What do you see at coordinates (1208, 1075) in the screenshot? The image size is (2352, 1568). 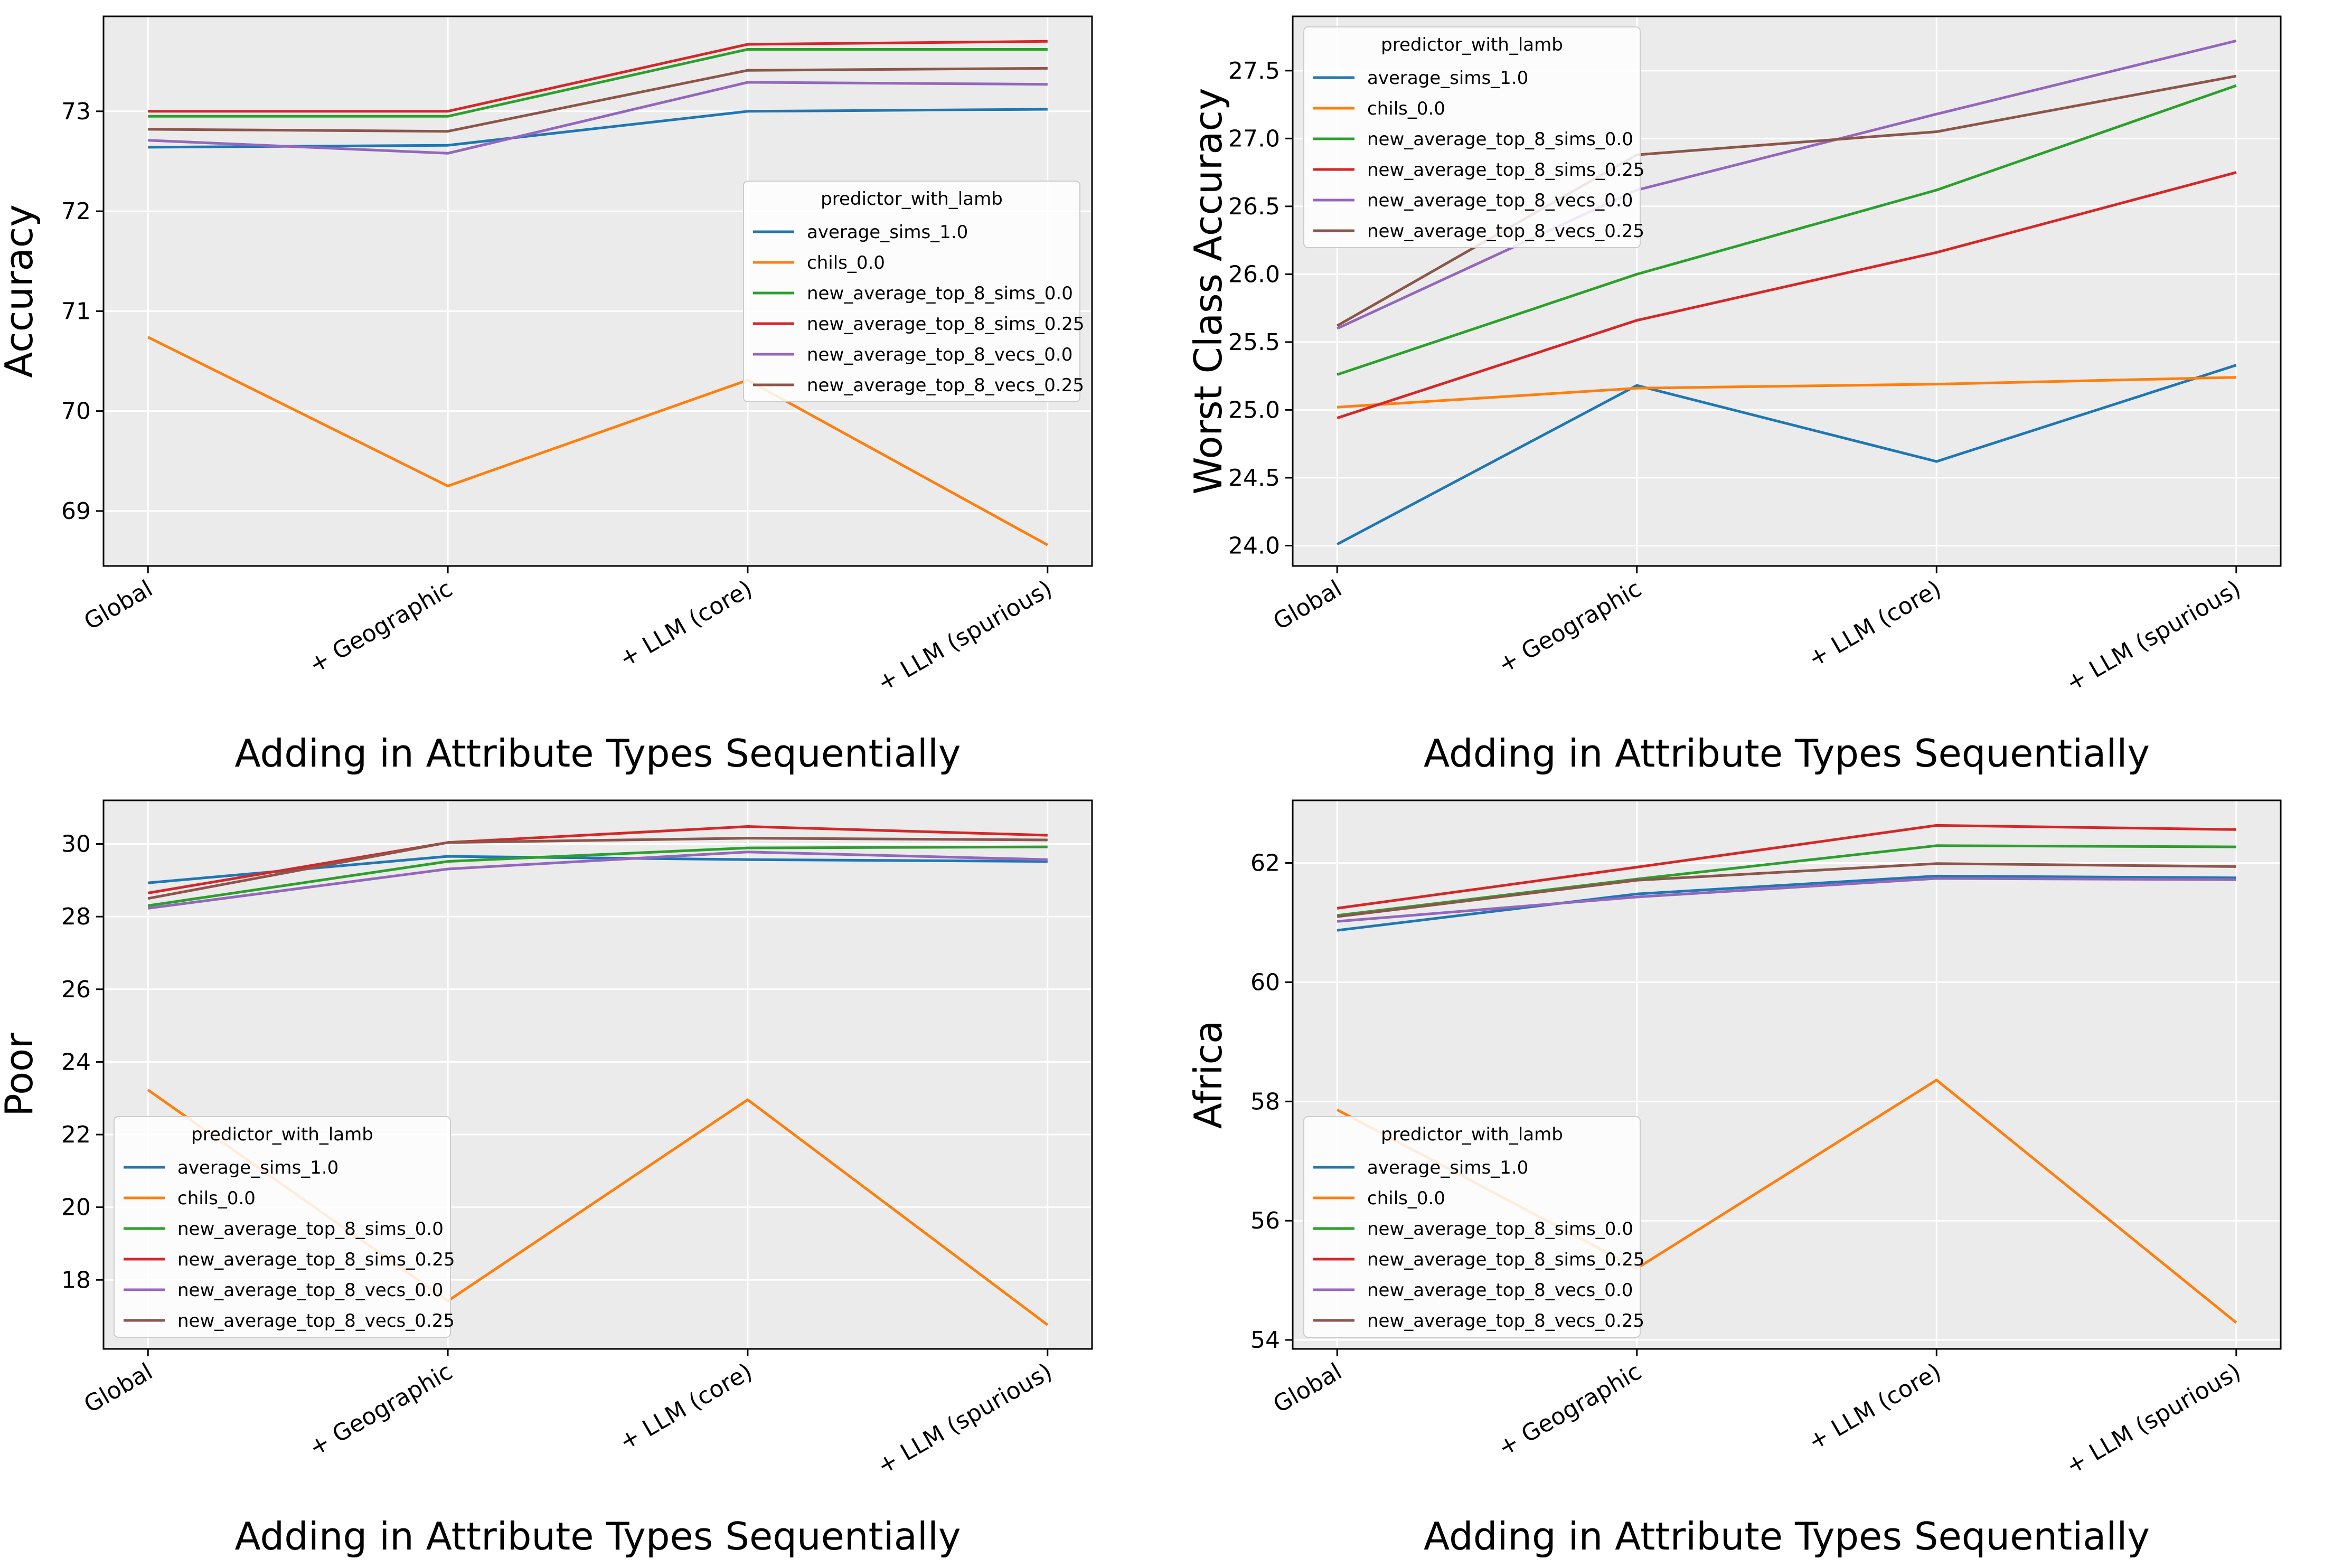 I see `y-axis-label: Africa` at bounding box center [1208, 1075].